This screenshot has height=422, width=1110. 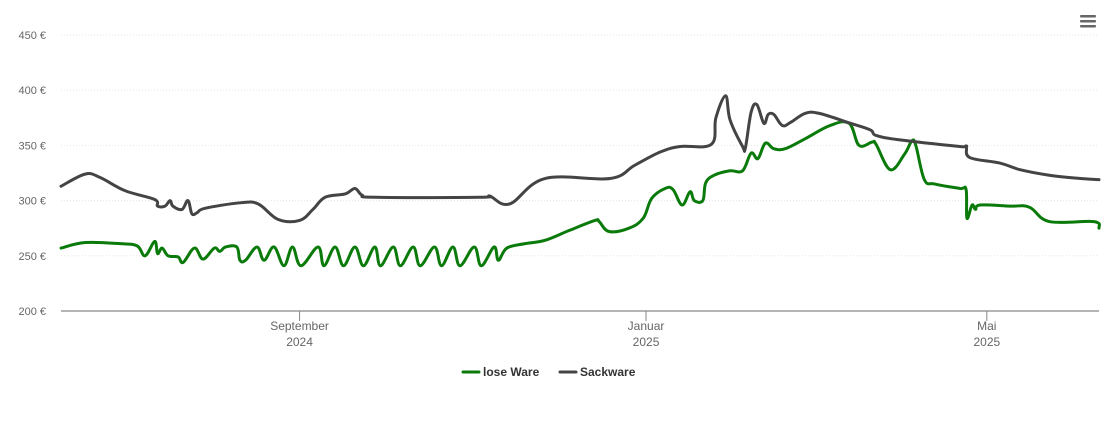 I want to click on y-tick-label: 250 €, so click(x=32, y=257).